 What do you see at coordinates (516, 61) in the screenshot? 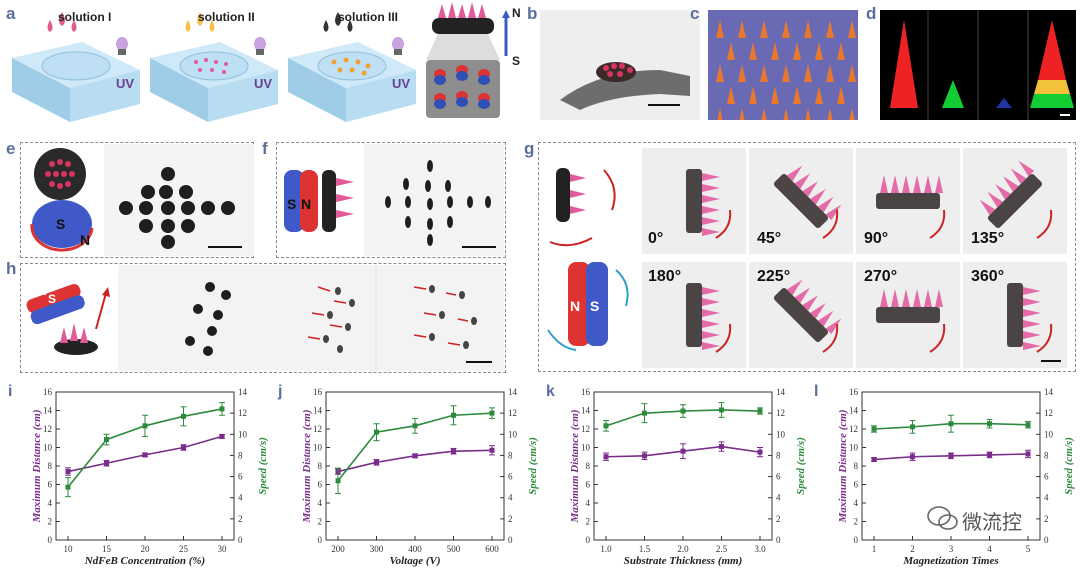
I see `south-label: S` at bounding box center [516, 61].